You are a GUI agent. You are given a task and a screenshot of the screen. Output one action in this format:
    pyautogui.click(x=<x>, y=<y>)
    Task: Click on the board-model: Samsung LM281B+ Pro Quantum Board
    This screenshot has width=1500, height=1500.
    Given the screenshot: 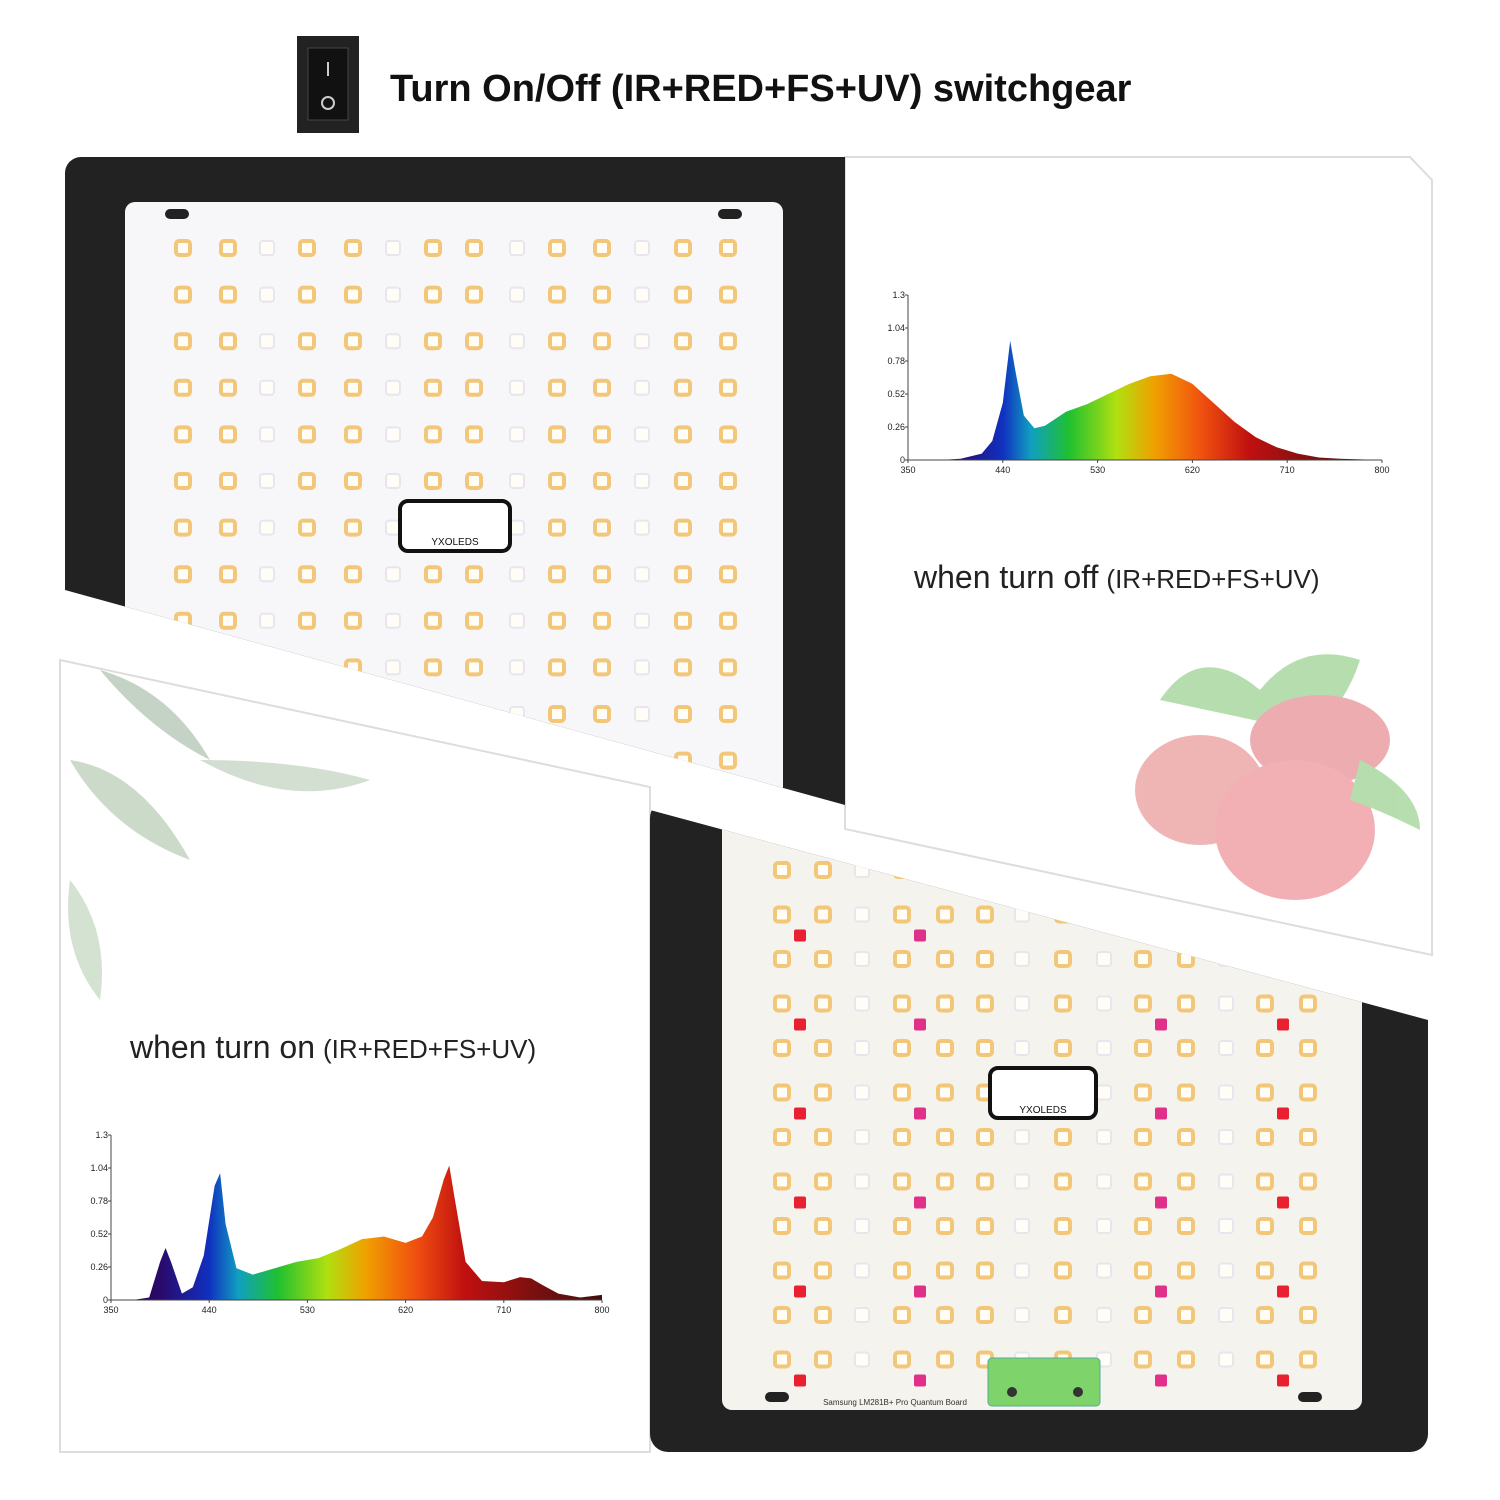 What is the action you would take?
    pyautogui.click(x=895, y=1402)
    